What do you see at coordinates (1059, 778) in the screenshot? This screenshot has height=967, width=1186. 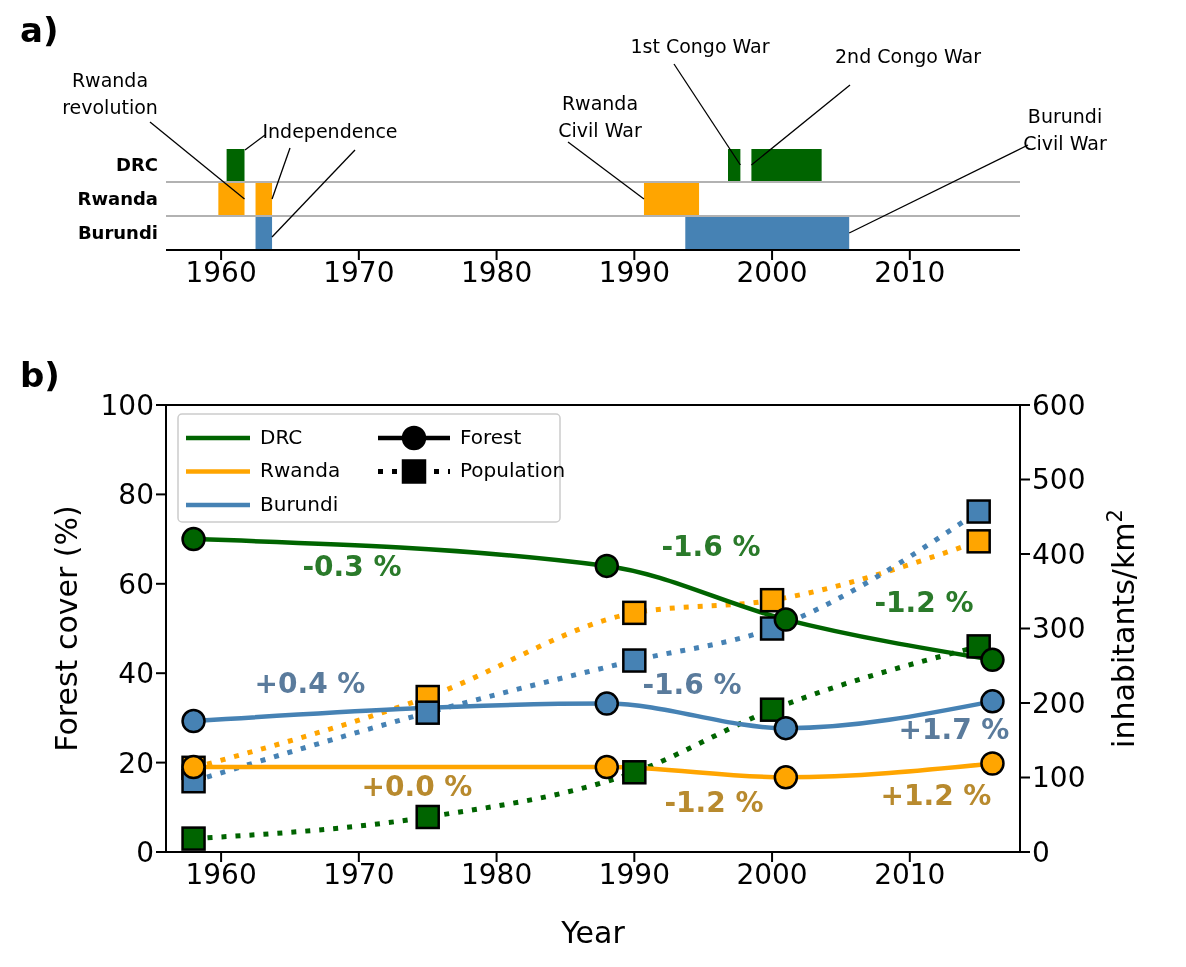 I see `y2-tick-label: 100` at bounding box center [1059, 778].